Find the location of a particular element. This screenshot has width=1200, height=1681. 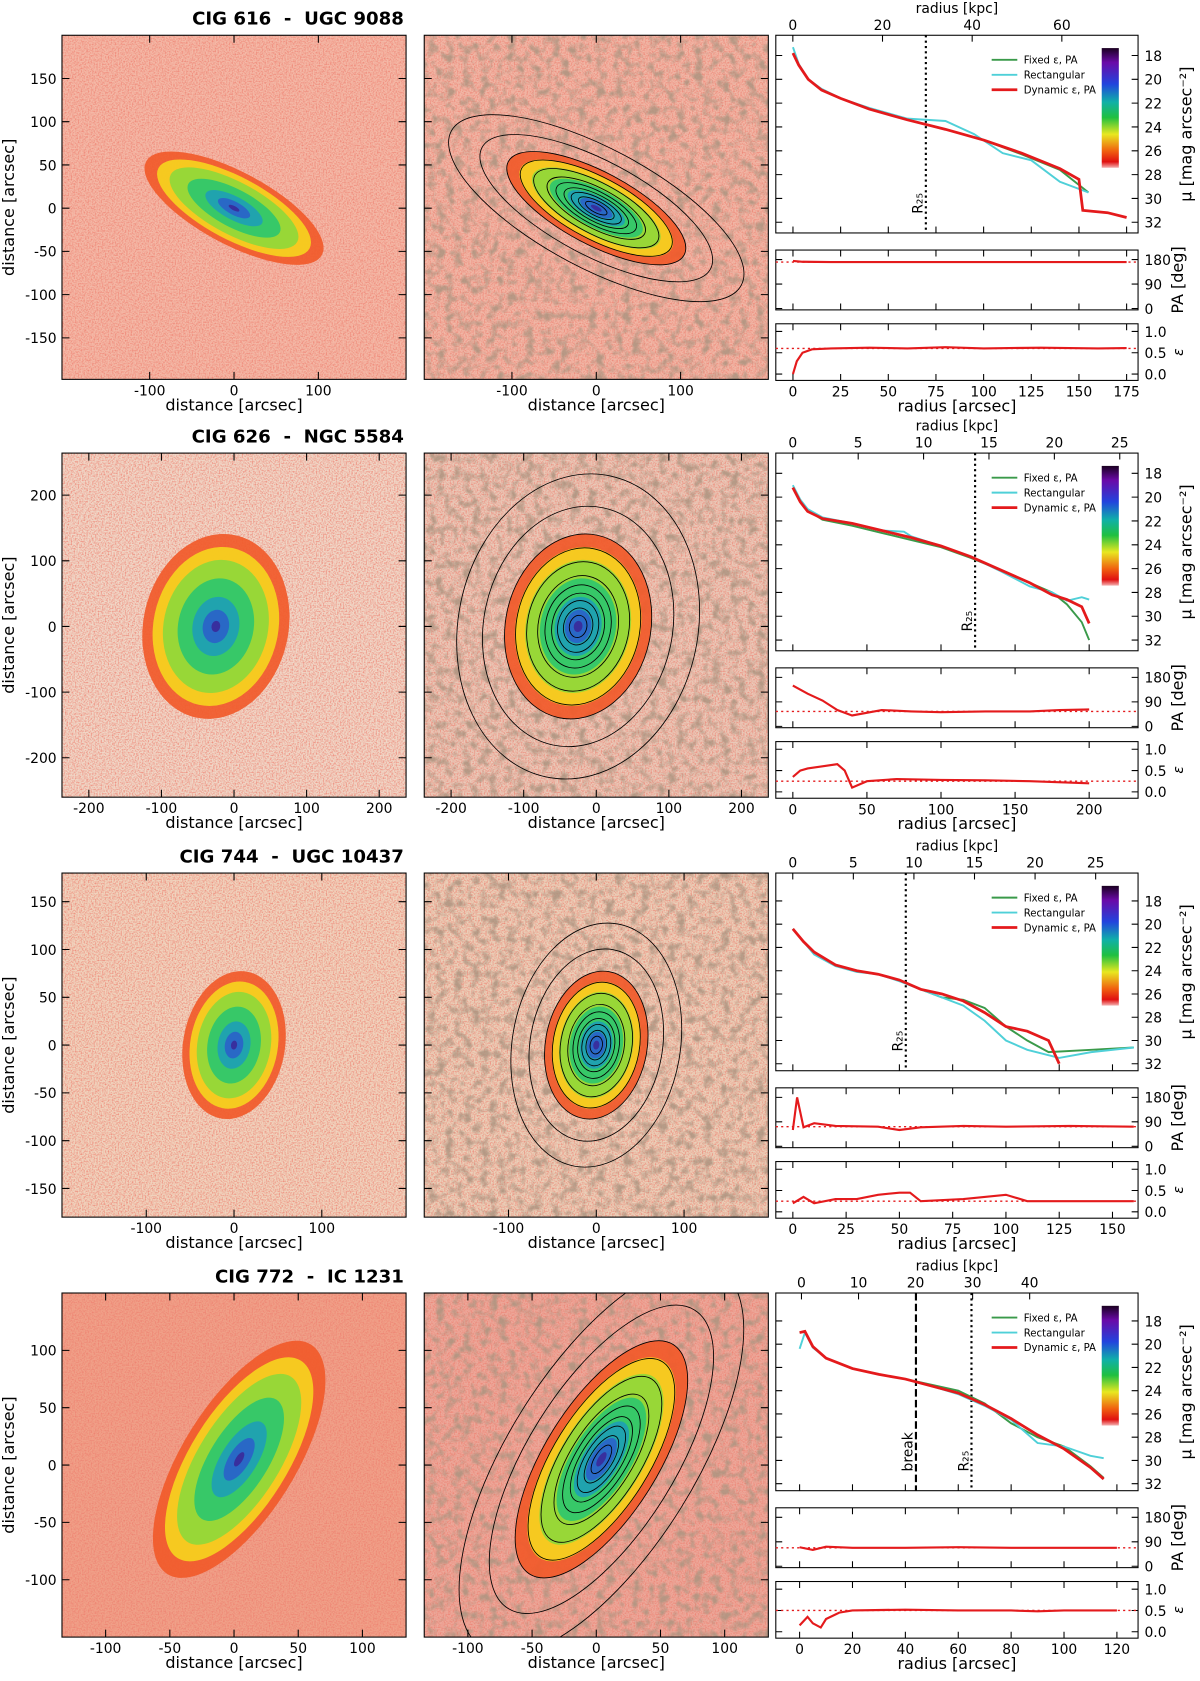

y-tick-label: -150 is located at coordinates (41, 1190).